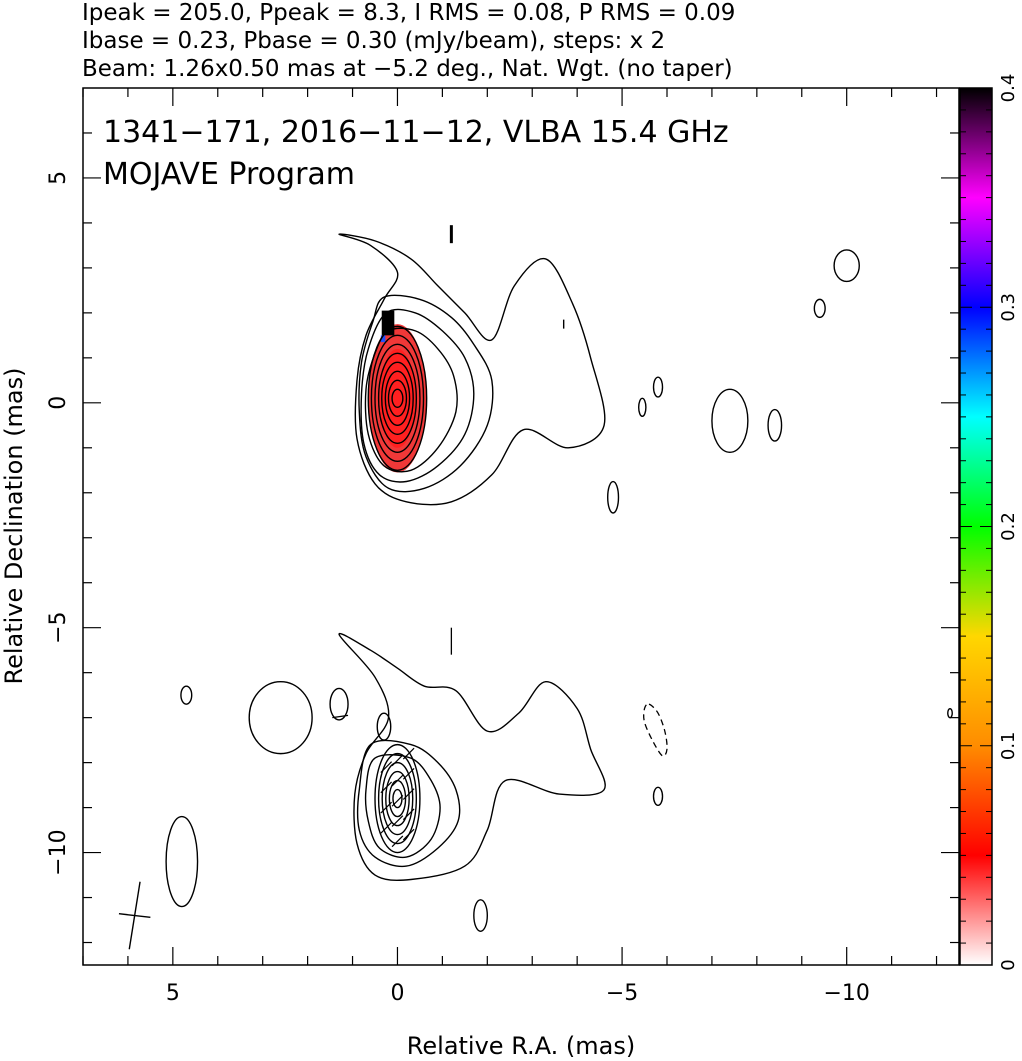  I want to click on y-tick-label: −5, so click(58, 627).